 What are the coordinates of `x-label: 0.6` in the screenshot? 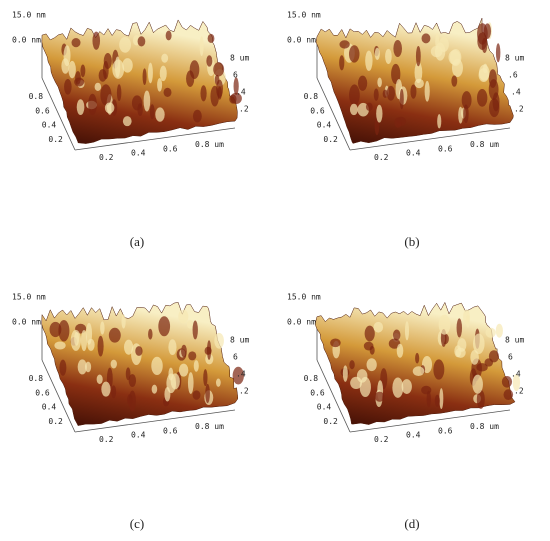 It's located at (170, 148).